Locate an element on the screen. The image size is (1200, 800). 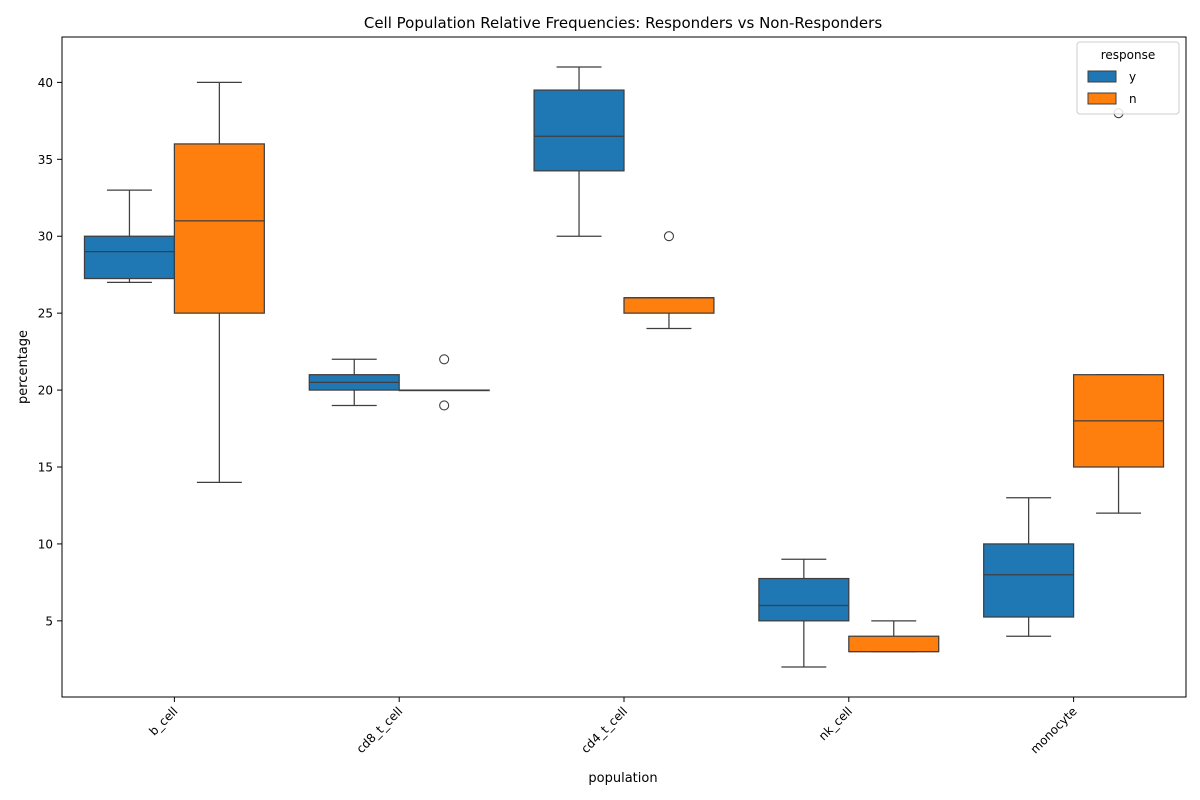
y-tick-label: 30 is located at coordinates (45, 237).